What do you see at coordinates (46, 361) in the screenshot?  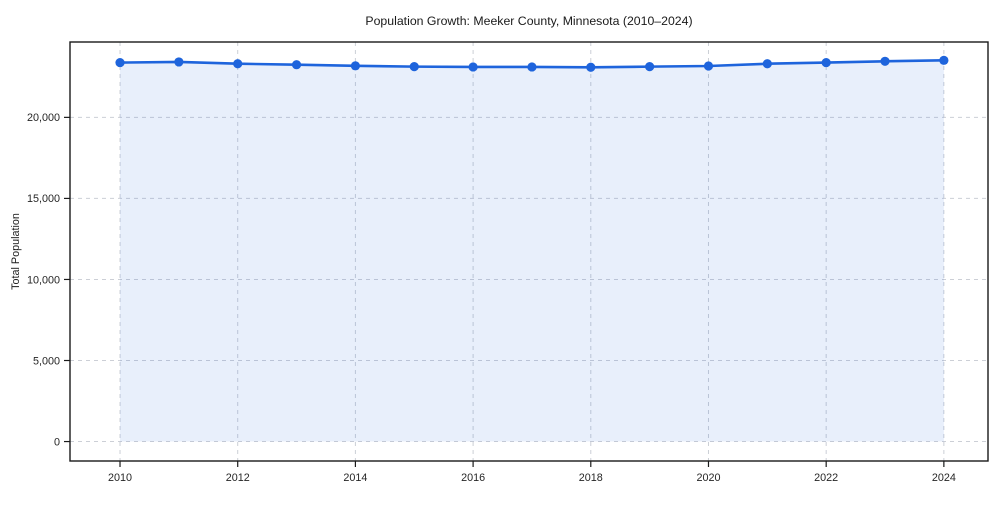 I see `y-tick-label: 5,000` at bounding box center [46, 361].